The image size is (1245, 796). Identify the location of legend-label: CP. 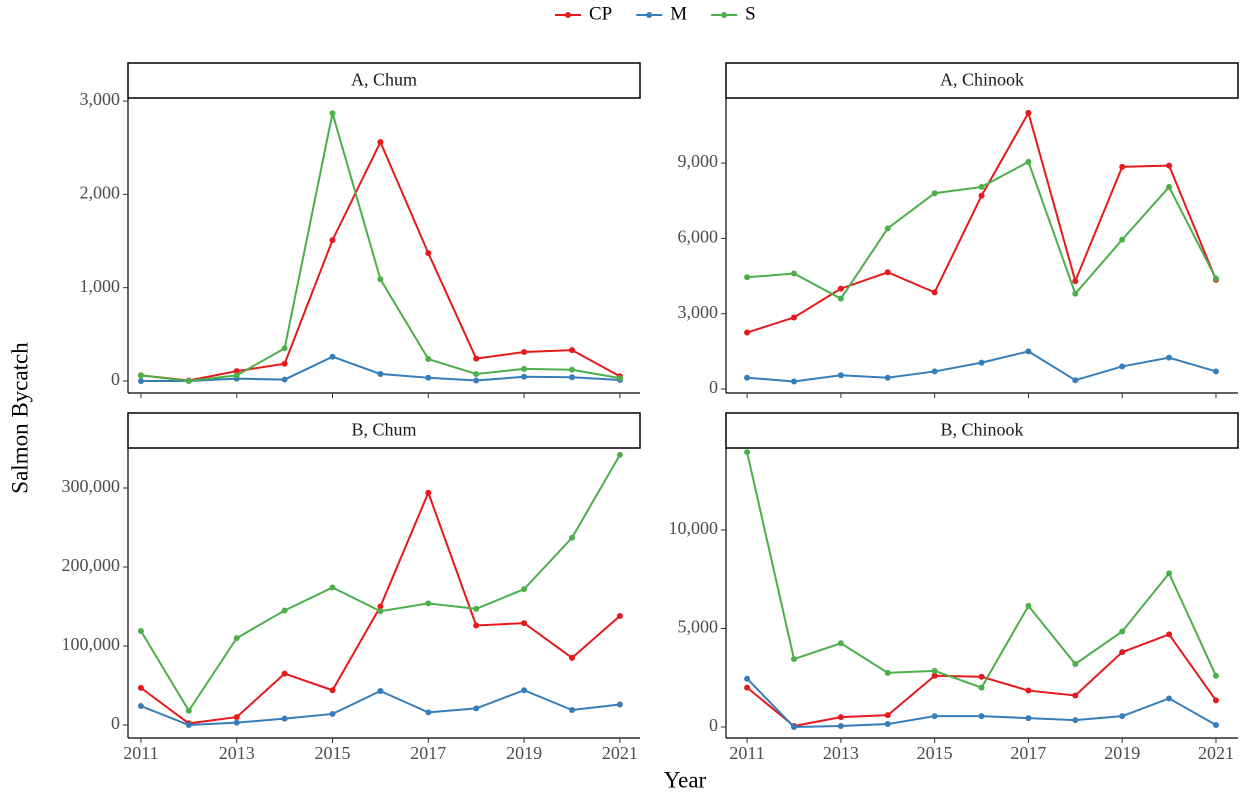
(600, 13).